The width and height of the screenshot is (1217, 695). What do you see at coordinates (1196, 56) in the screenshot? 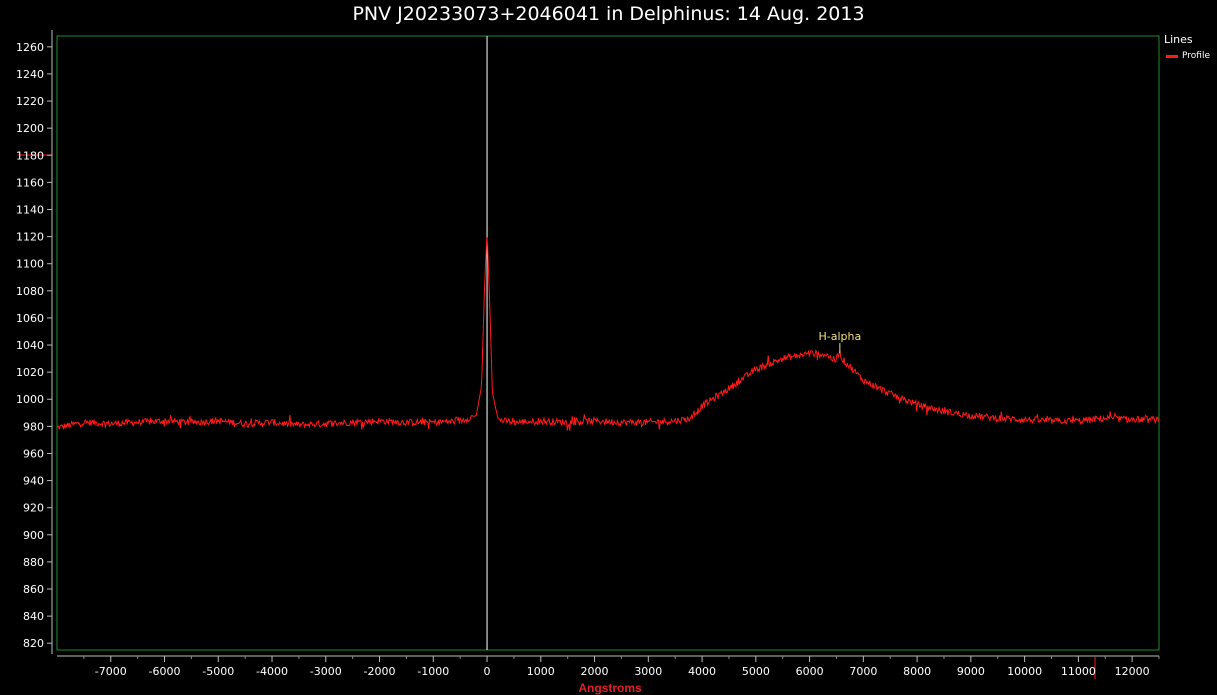
I see `legend-label-profile: Profile` at bounding box center [1196, 56].